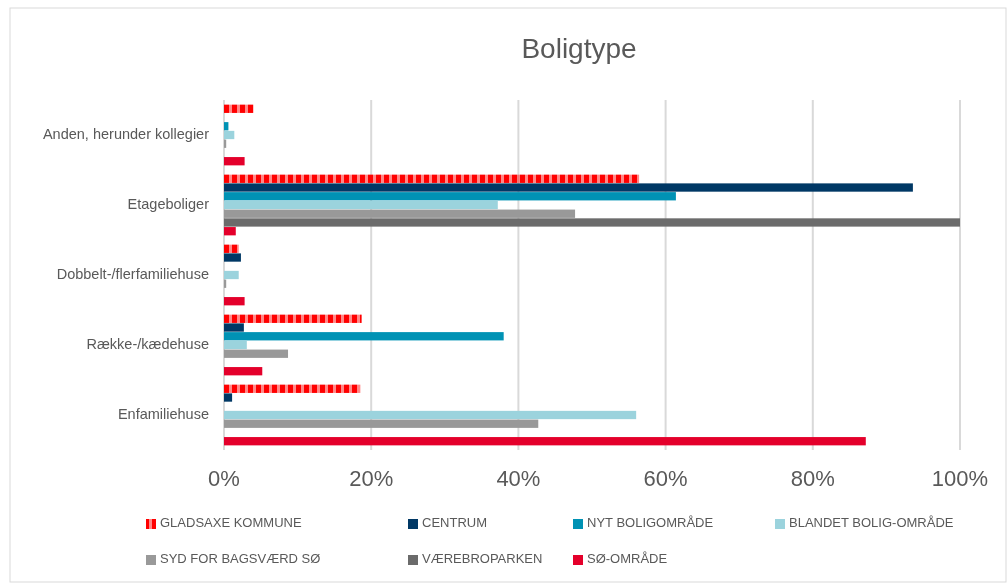  I want to click on x-tick-label: 80%, so click(812, 478).